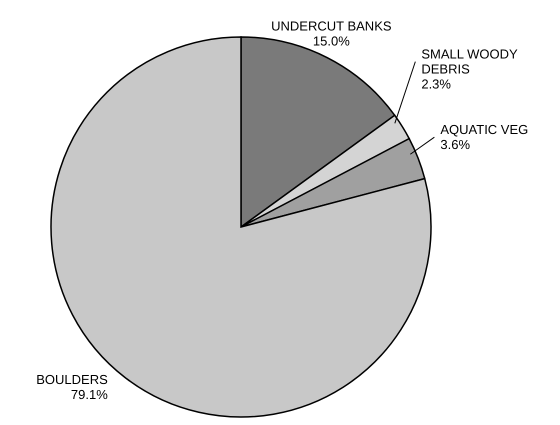 The width and height of the screenshot is (560, 425). What do you see at coordinates (331, 41) in the screenshot?
I see `data-label: 15.0%` at bounding box center [331, 41].